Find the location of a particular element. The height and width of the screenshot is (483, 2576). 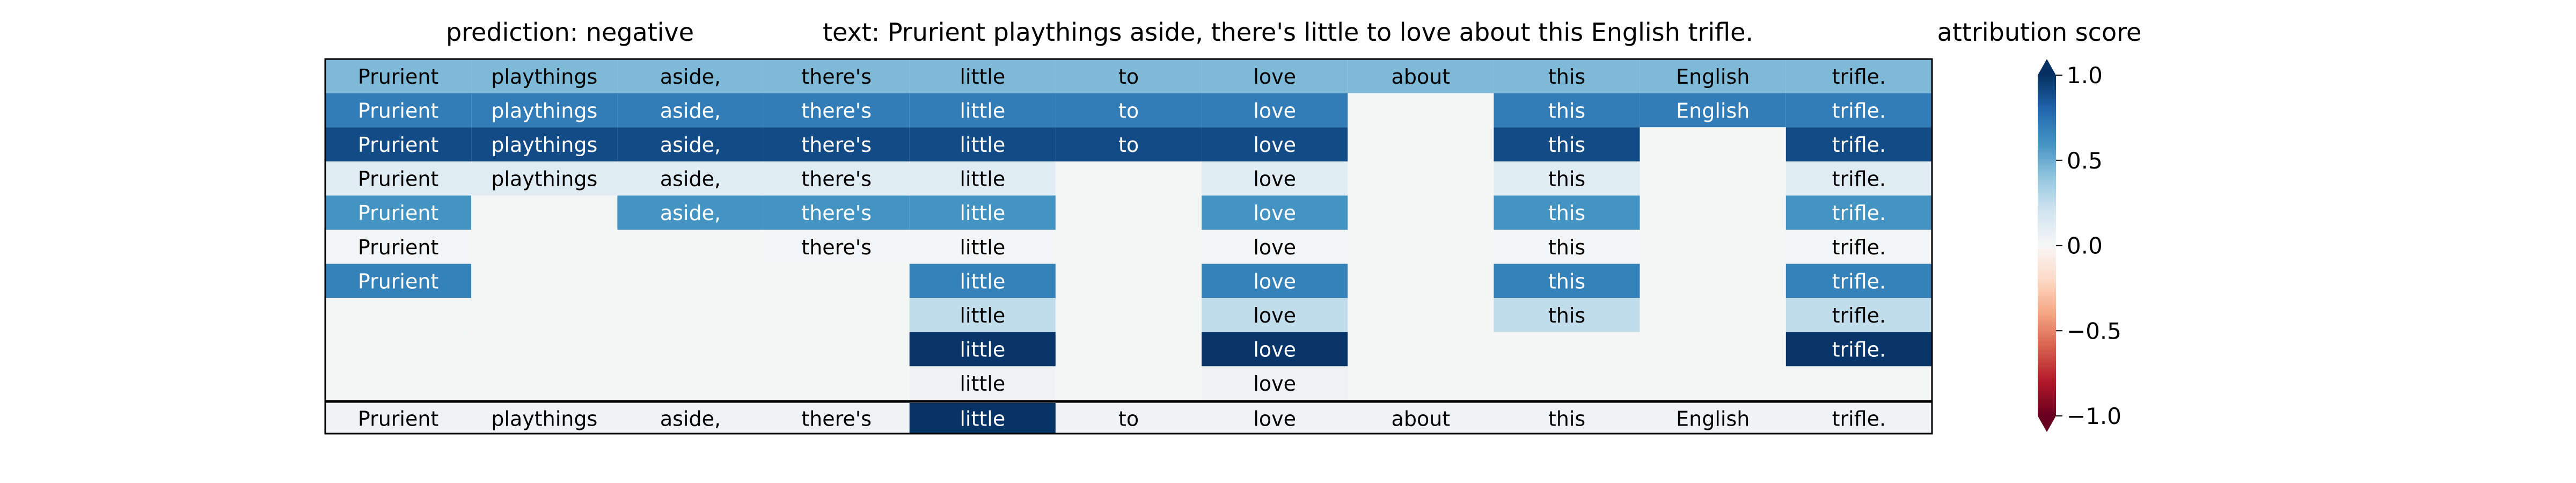

colorbar: 1.0 0.5 0.0 −0.5 −1.0 is located at coordinates (2079, 245).